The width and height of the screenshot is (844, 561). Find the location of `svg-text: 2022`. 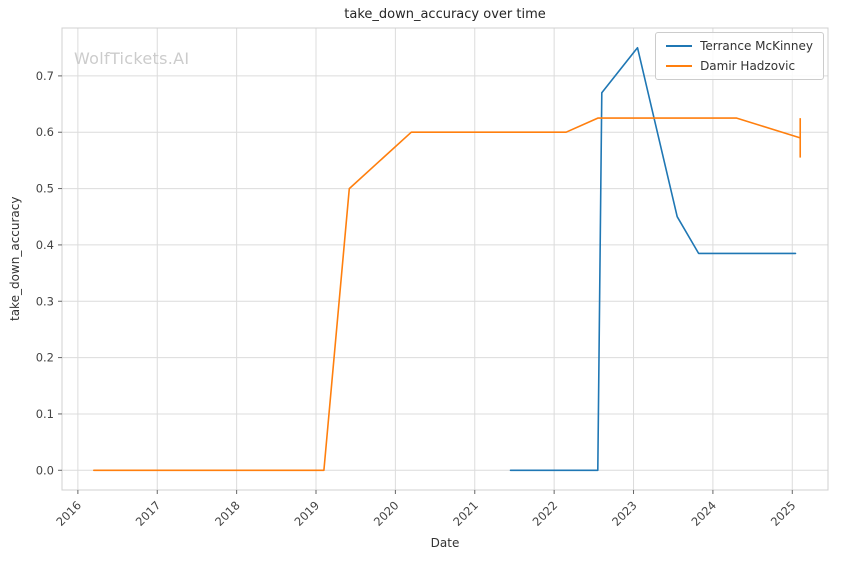

svg-text: 2022 is located at coordinates (545, 513).